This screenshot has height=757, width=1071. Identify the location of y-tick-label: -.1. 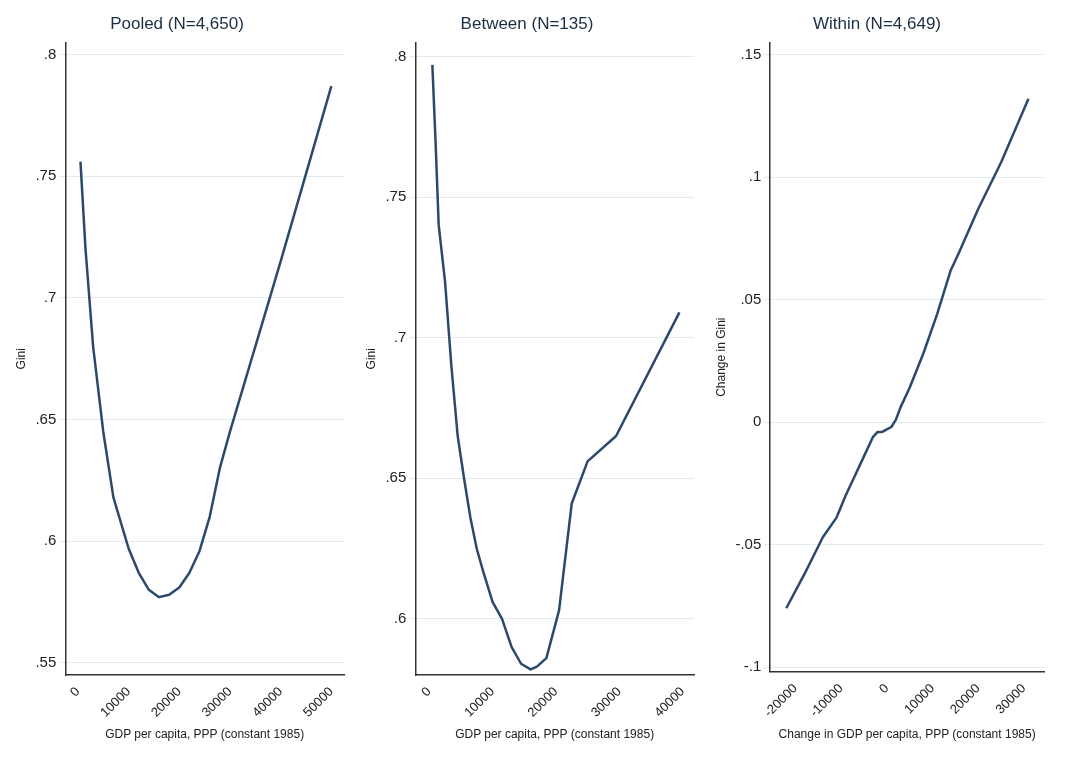
(752, 666).